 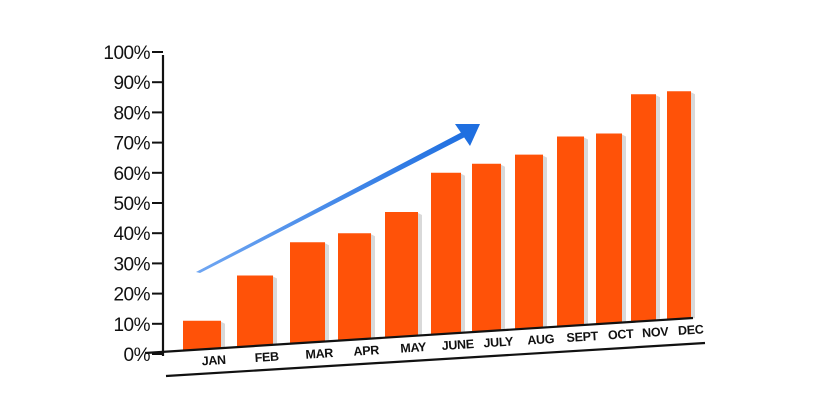 What do you see at coordinates (498, 342) in the screenshot?
I see `x-tick-label-july: JULY` at bounding box center [498, 342].